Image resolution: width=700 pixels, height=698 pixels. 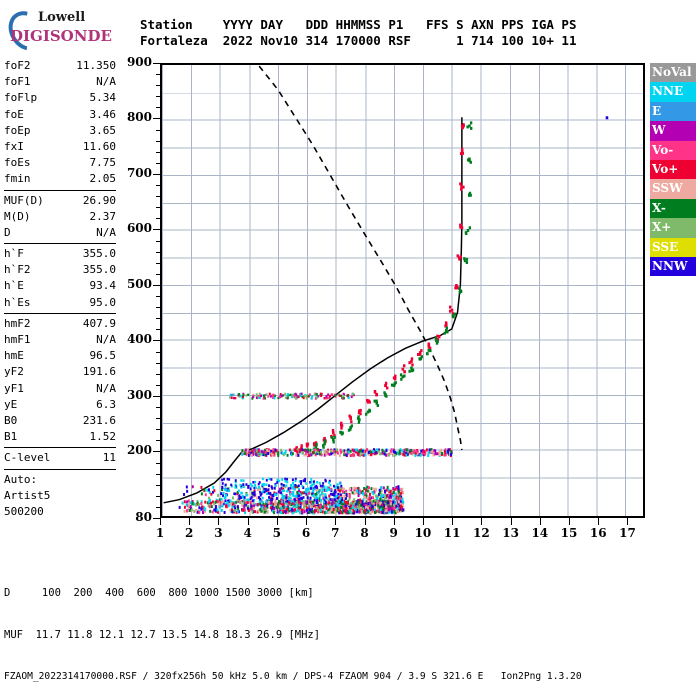 I want to click on param-key: h`F, so click(x=14, y=254).